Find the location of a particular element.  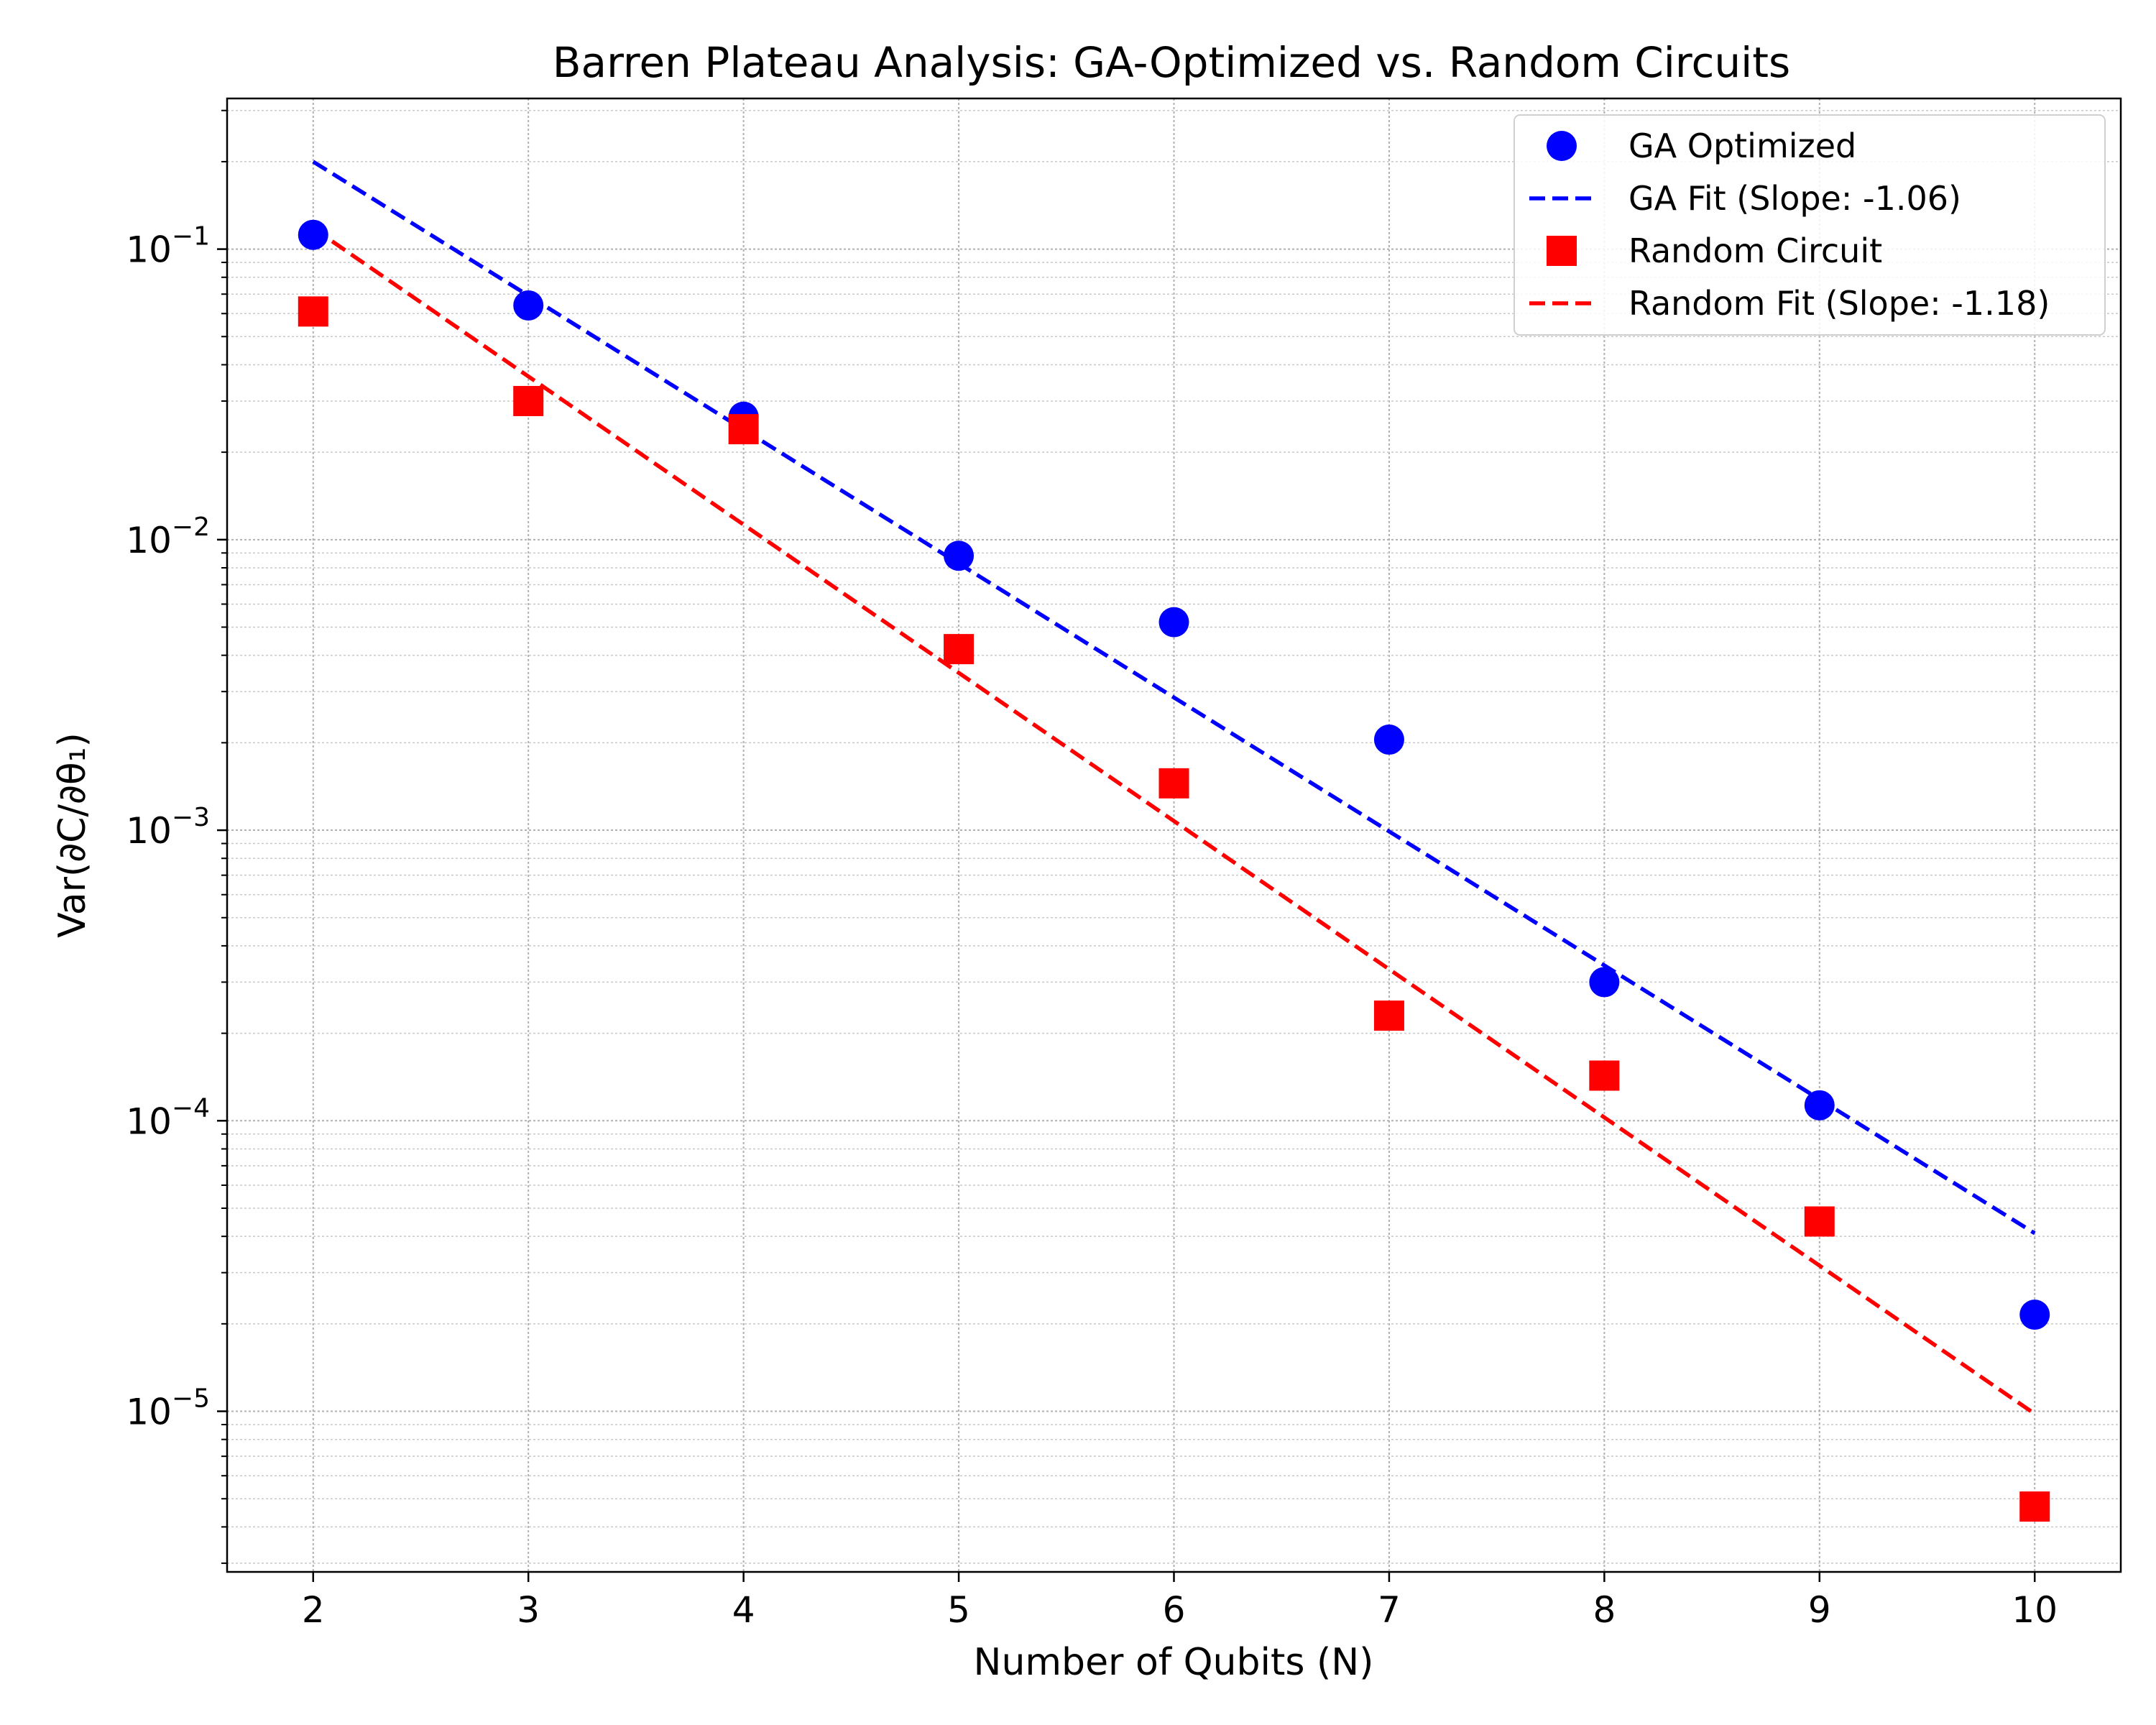

x-tick-label: 8 is located at coordinates (1605, 1610).